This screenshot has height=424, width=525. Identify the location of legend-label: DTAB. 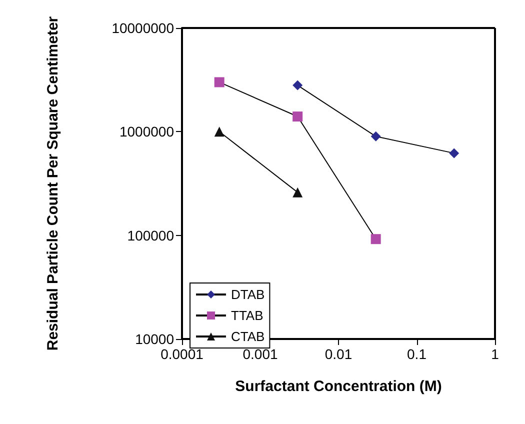
(248, 294).